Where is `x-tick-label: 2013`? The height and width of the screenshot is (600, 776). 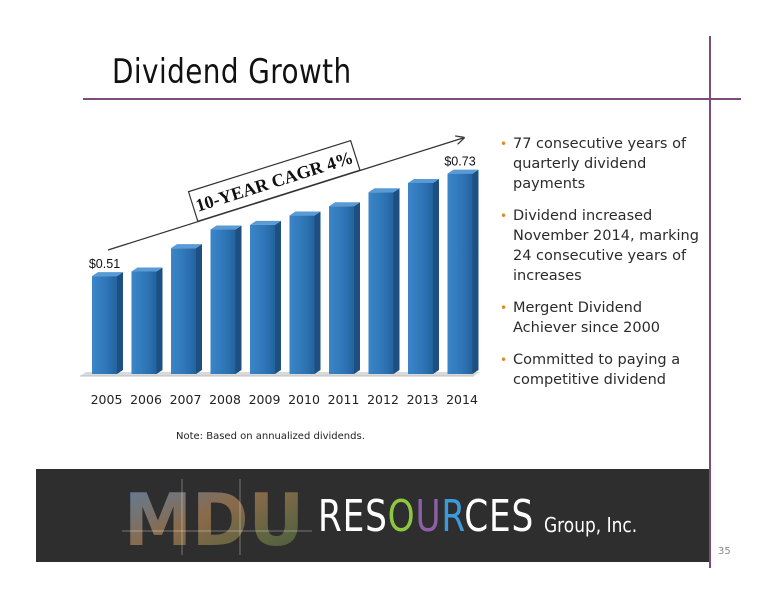
x-tick-label: 2013 is located at coordinates (423, 399).